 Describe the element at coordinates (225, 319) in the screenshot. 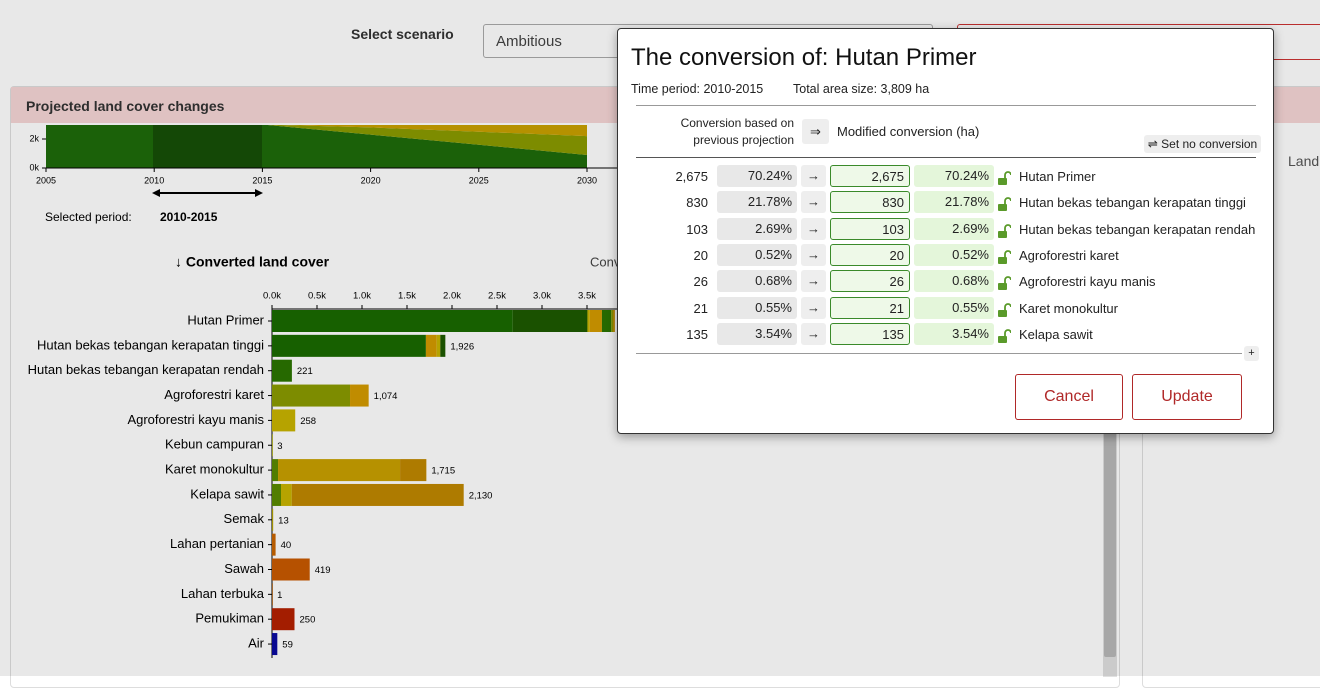

I see `y-tick-label: Hutan Primer` at that location.